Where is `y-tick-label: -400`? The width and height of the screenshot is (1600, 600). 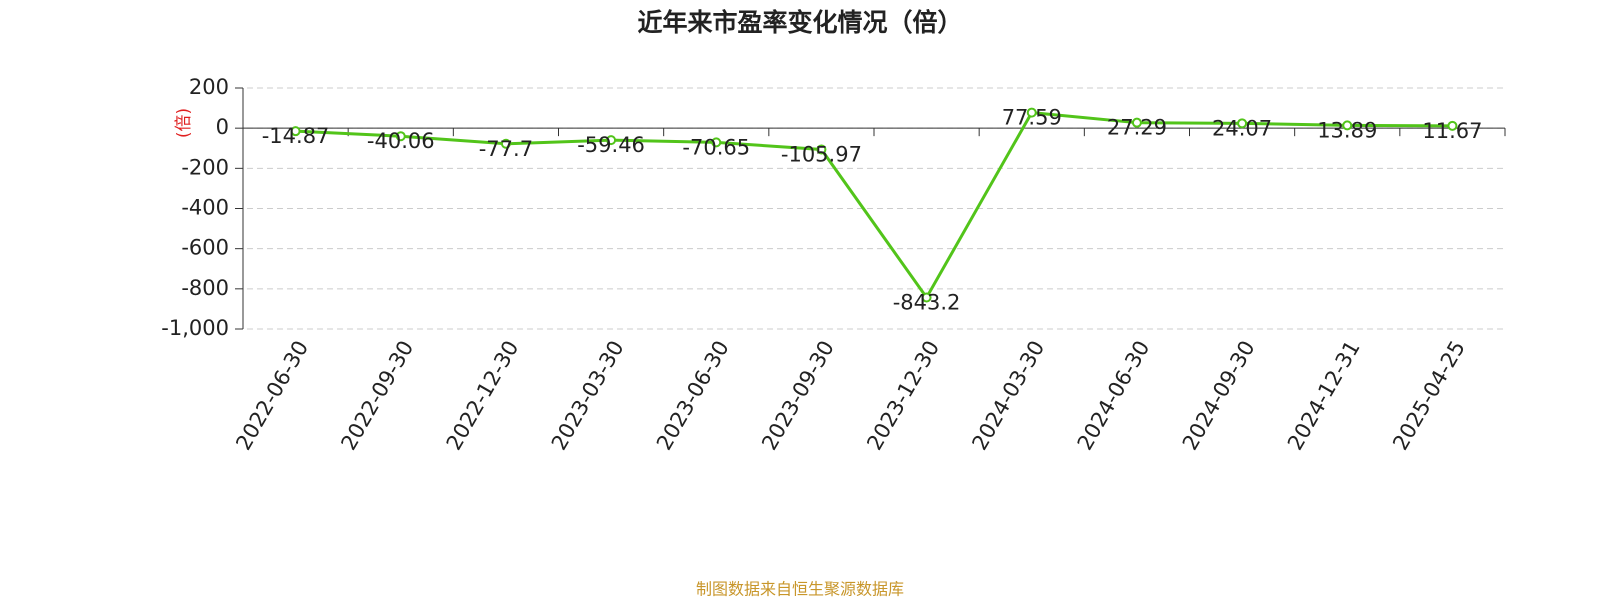 y-tick-label: -400 is located at coordinates (205, 208).